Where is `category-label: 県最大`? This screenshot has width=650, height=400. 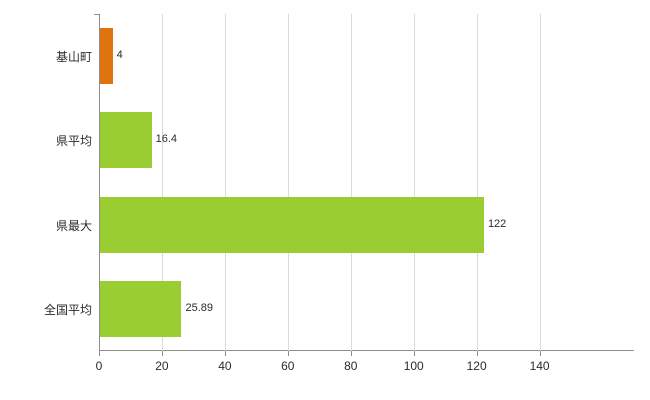
category-label: 県最大 is located at coordinates (73, 225).